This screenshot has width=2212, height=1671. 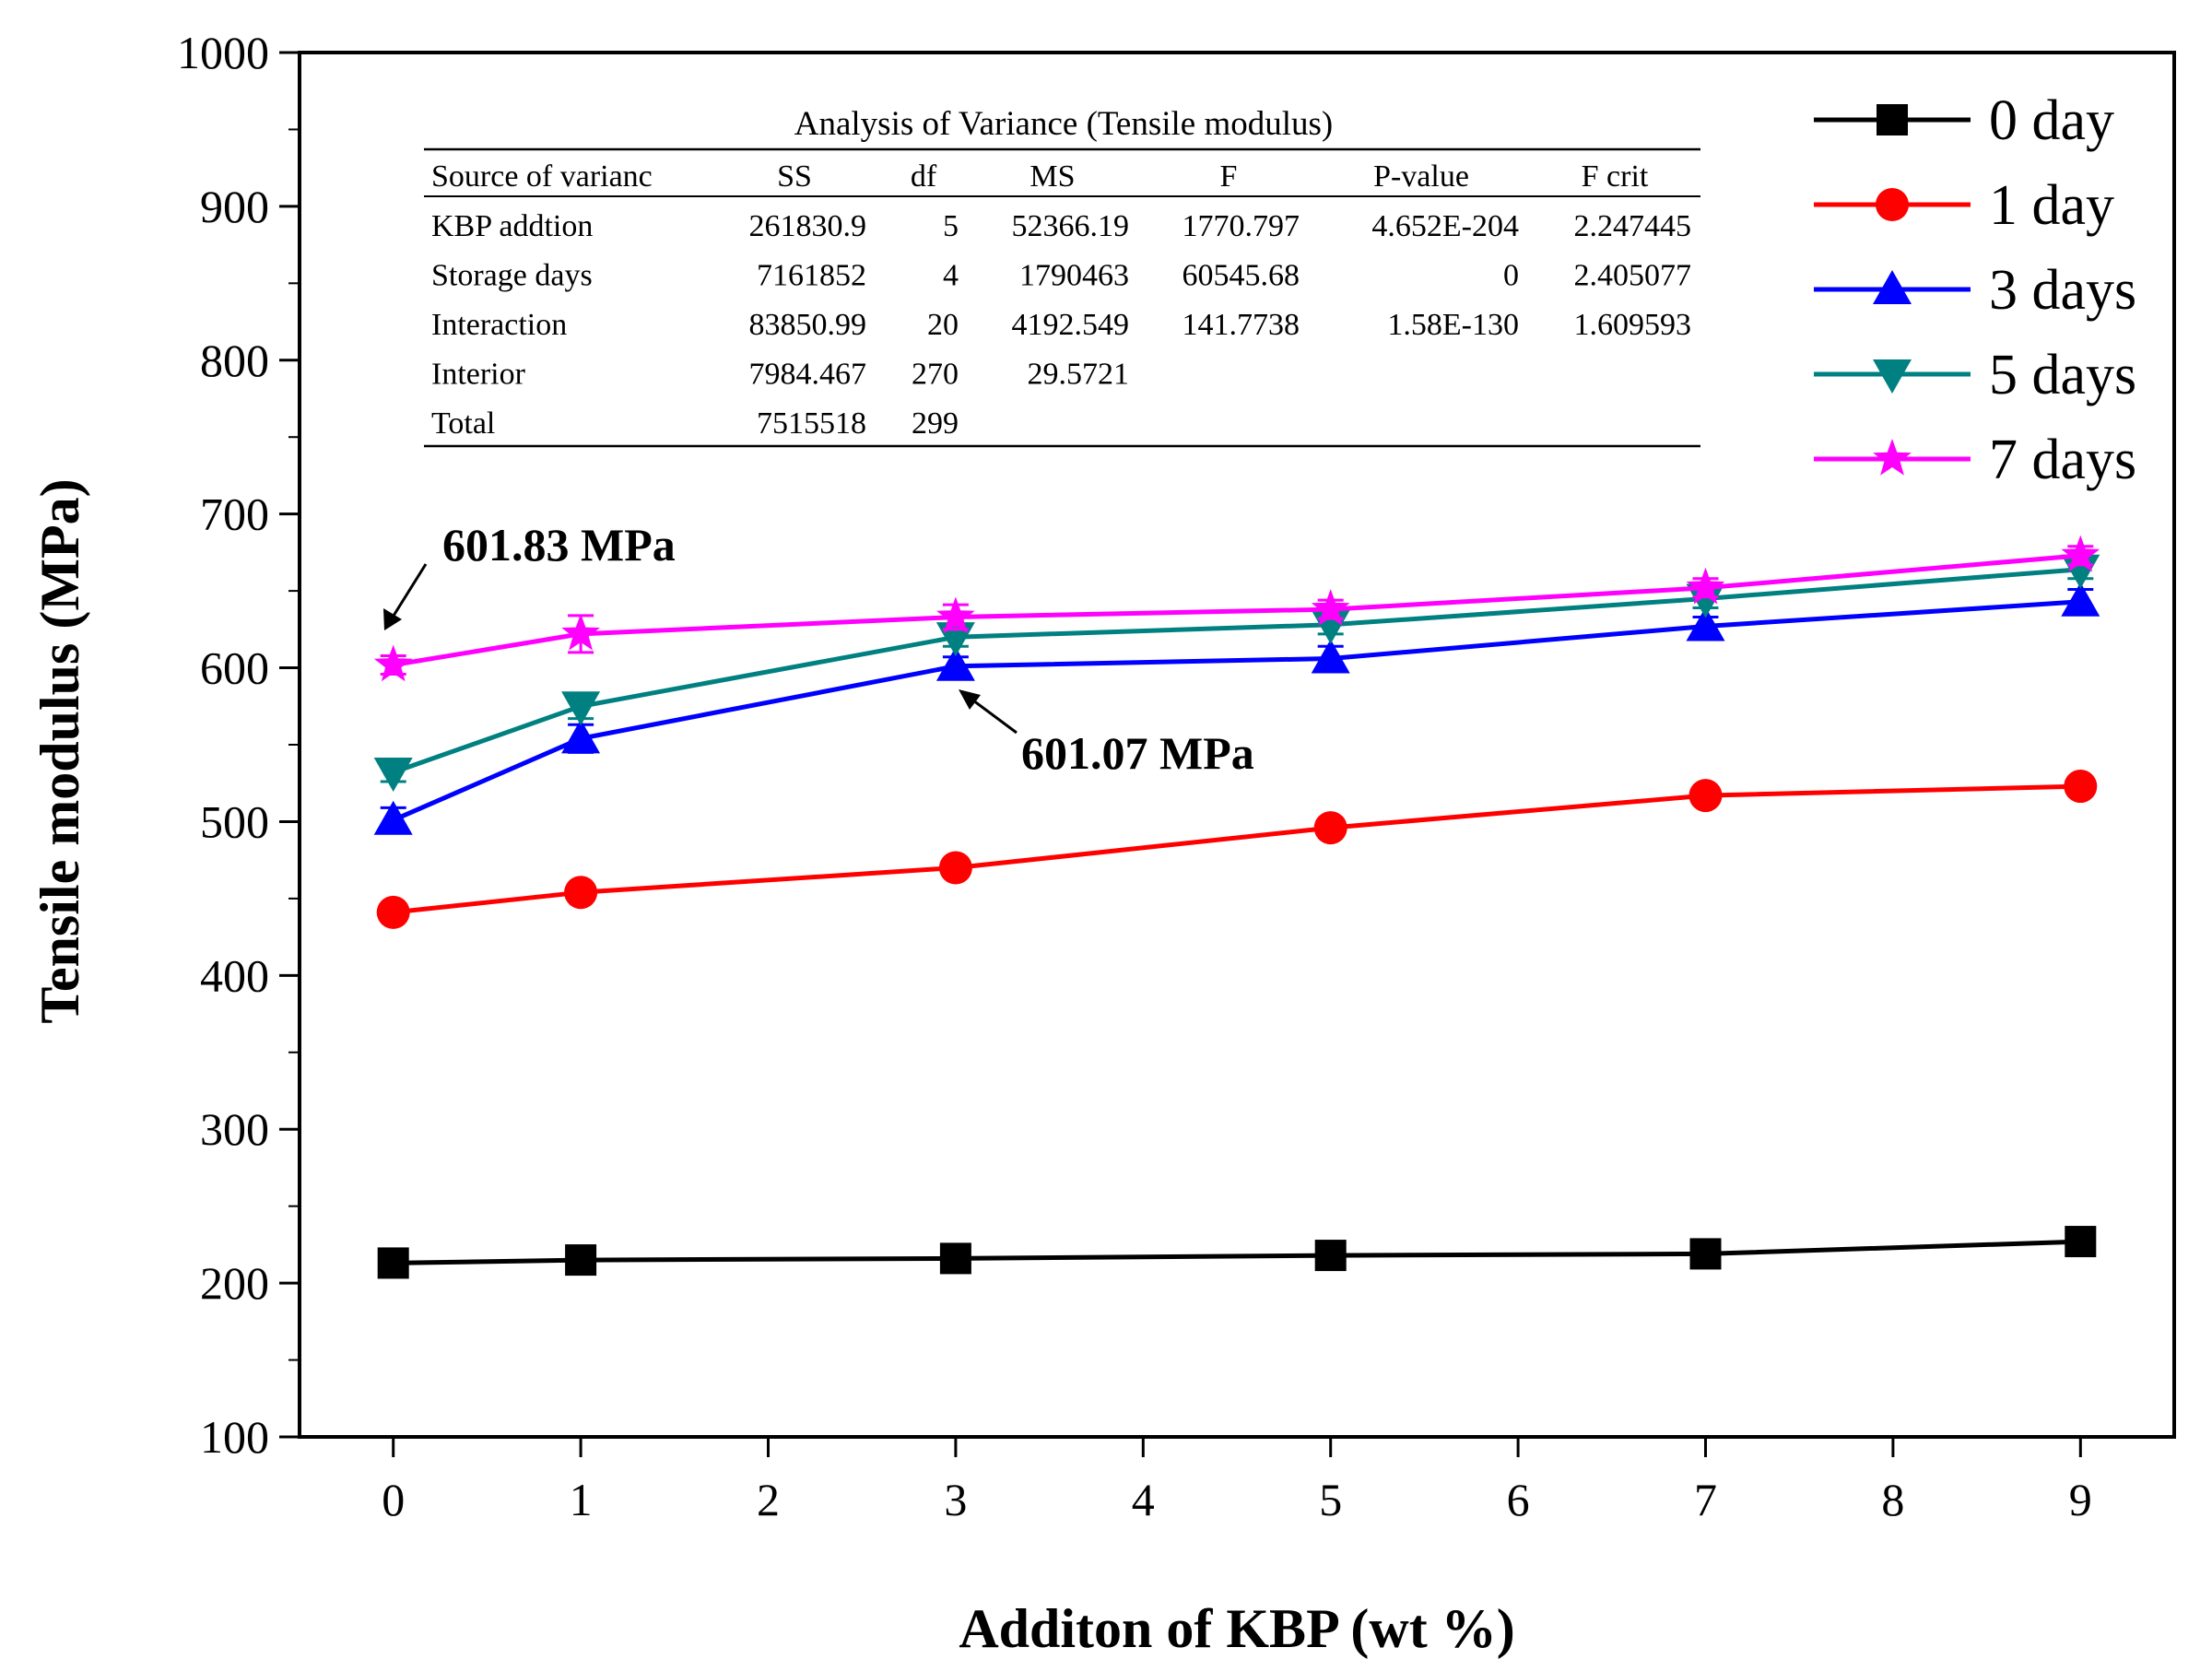 I want to click on legend-item: 3 days, so click(x=1975, y=290).